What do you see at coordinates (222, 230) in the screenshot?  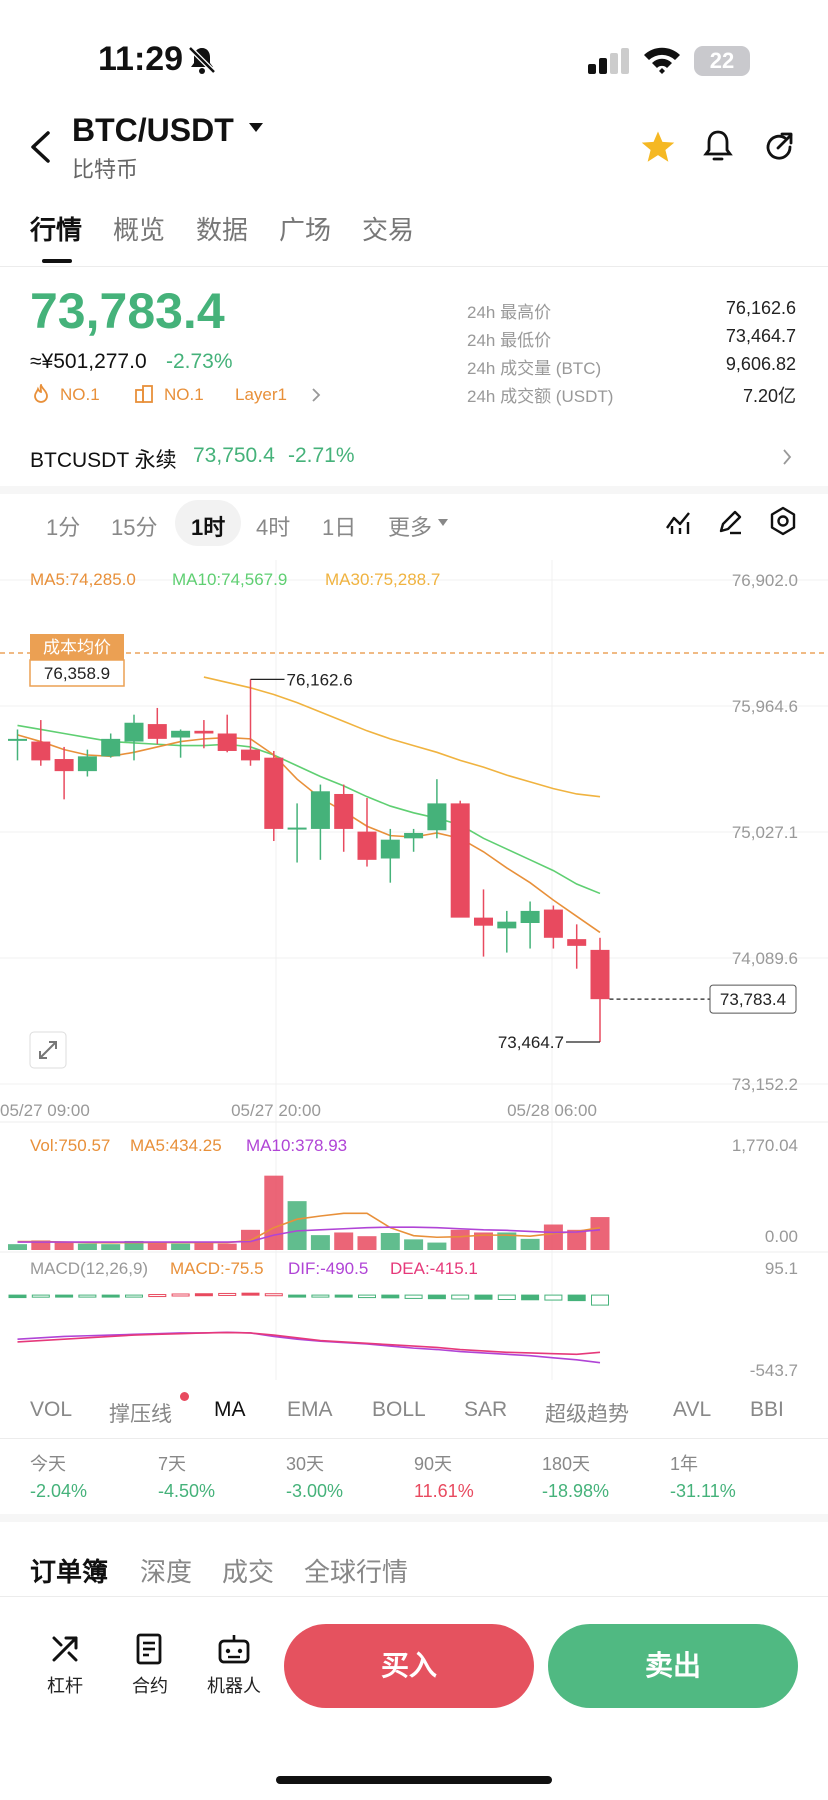 I see `tab-data: 数据` at bounding box center [222, 230].